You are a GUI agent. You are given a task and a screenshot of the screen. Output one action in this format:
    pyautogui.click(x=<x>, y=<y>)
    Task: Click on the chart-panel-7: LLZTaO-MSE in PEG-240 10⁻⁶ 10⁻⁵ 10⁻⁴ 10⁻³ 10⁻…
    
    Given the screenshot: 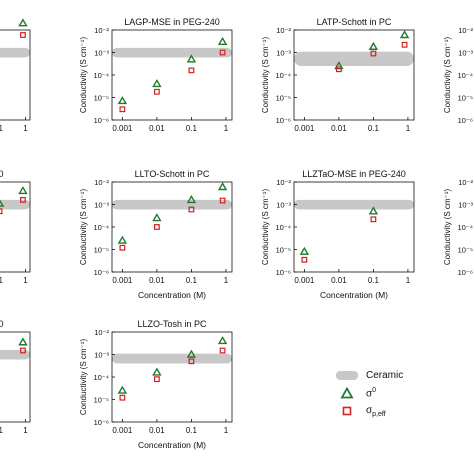 What is the action you would take?
    pyautogui.click(x=338, y=234)
    